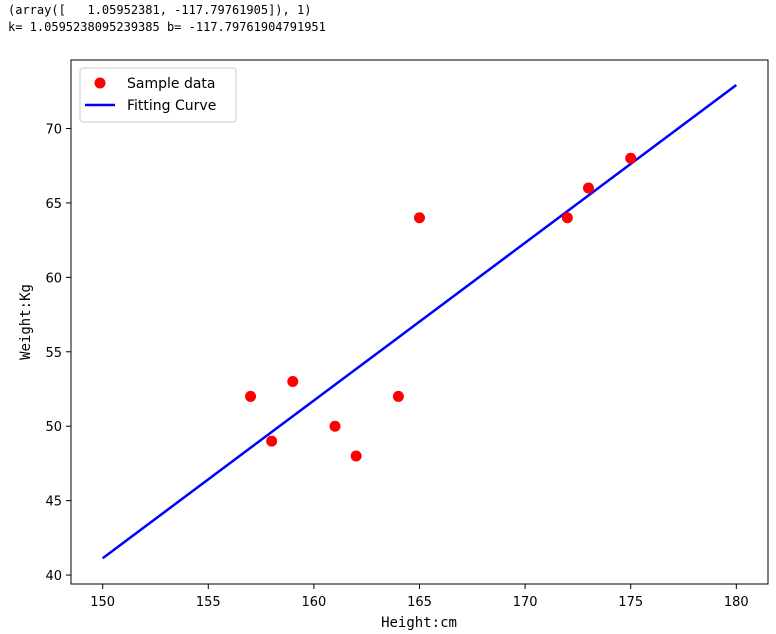 The height and width of the screenshot is (634, 776). What do you see at coordinates (171, 84) in the screenshot?
I see `legend-label-sample-data: Sample data` at bounding box center [171, 84].